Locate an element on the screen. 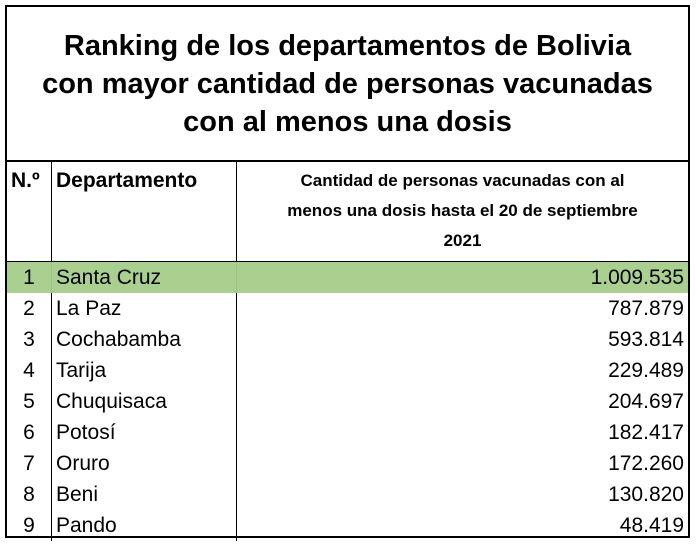 This screenshot has height=545, width=698. header-number: N.º is located at coordinates (29, 211).